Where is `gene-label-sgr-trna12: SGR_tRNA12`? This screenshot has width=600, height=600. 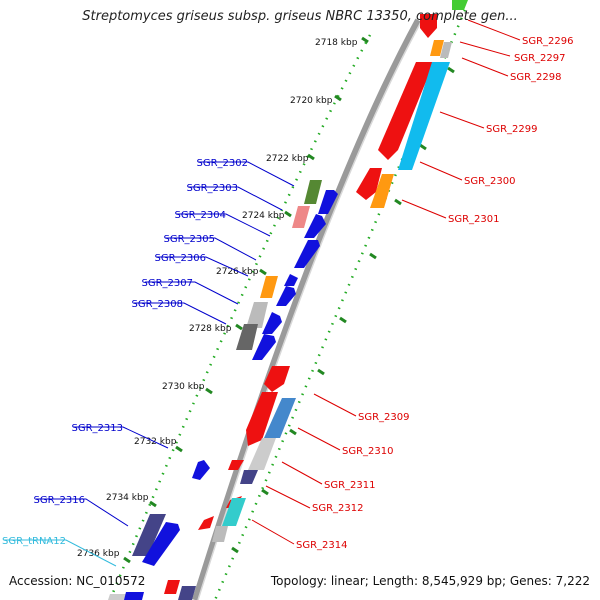 gene-label-sgr-trna12: SGR_tRNA12 is located at coordinates (34, 541).